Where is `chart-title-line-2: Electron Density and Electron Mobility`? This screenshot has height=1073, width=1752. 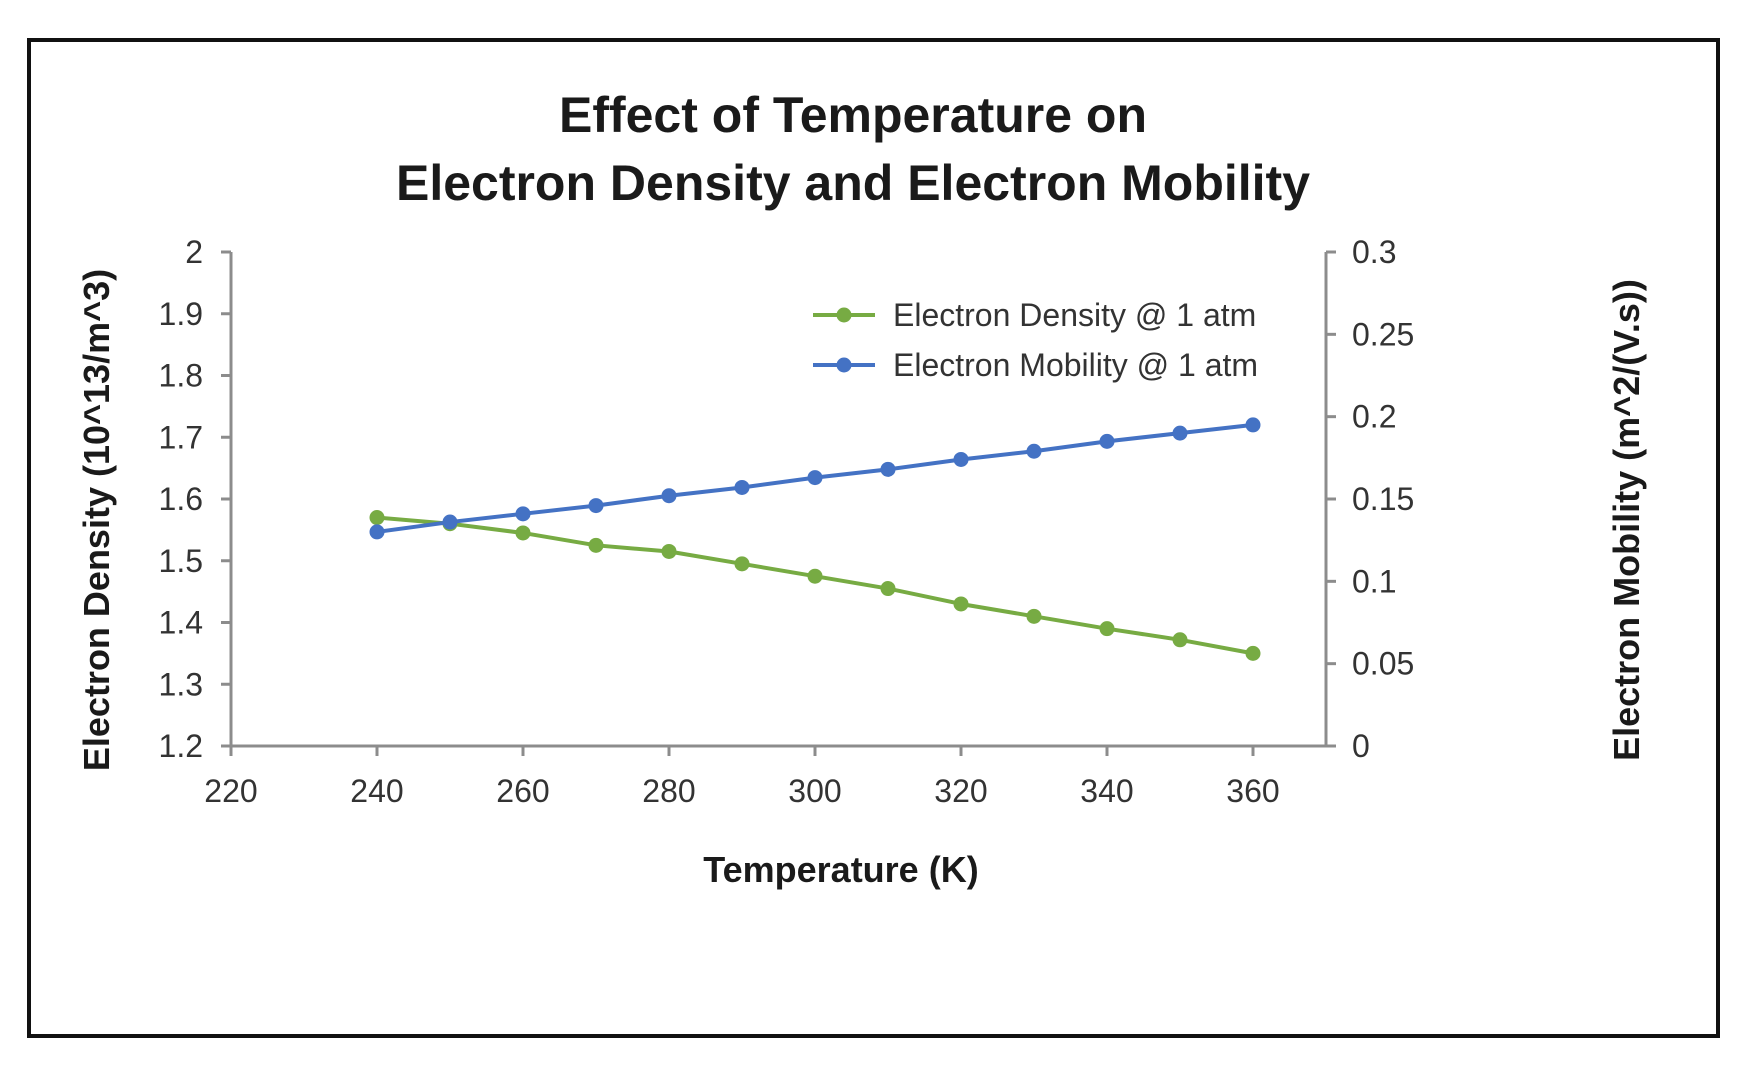
chart-title-line-2: Electron Density and Electron Mobility is located at coordinates (853, 183).